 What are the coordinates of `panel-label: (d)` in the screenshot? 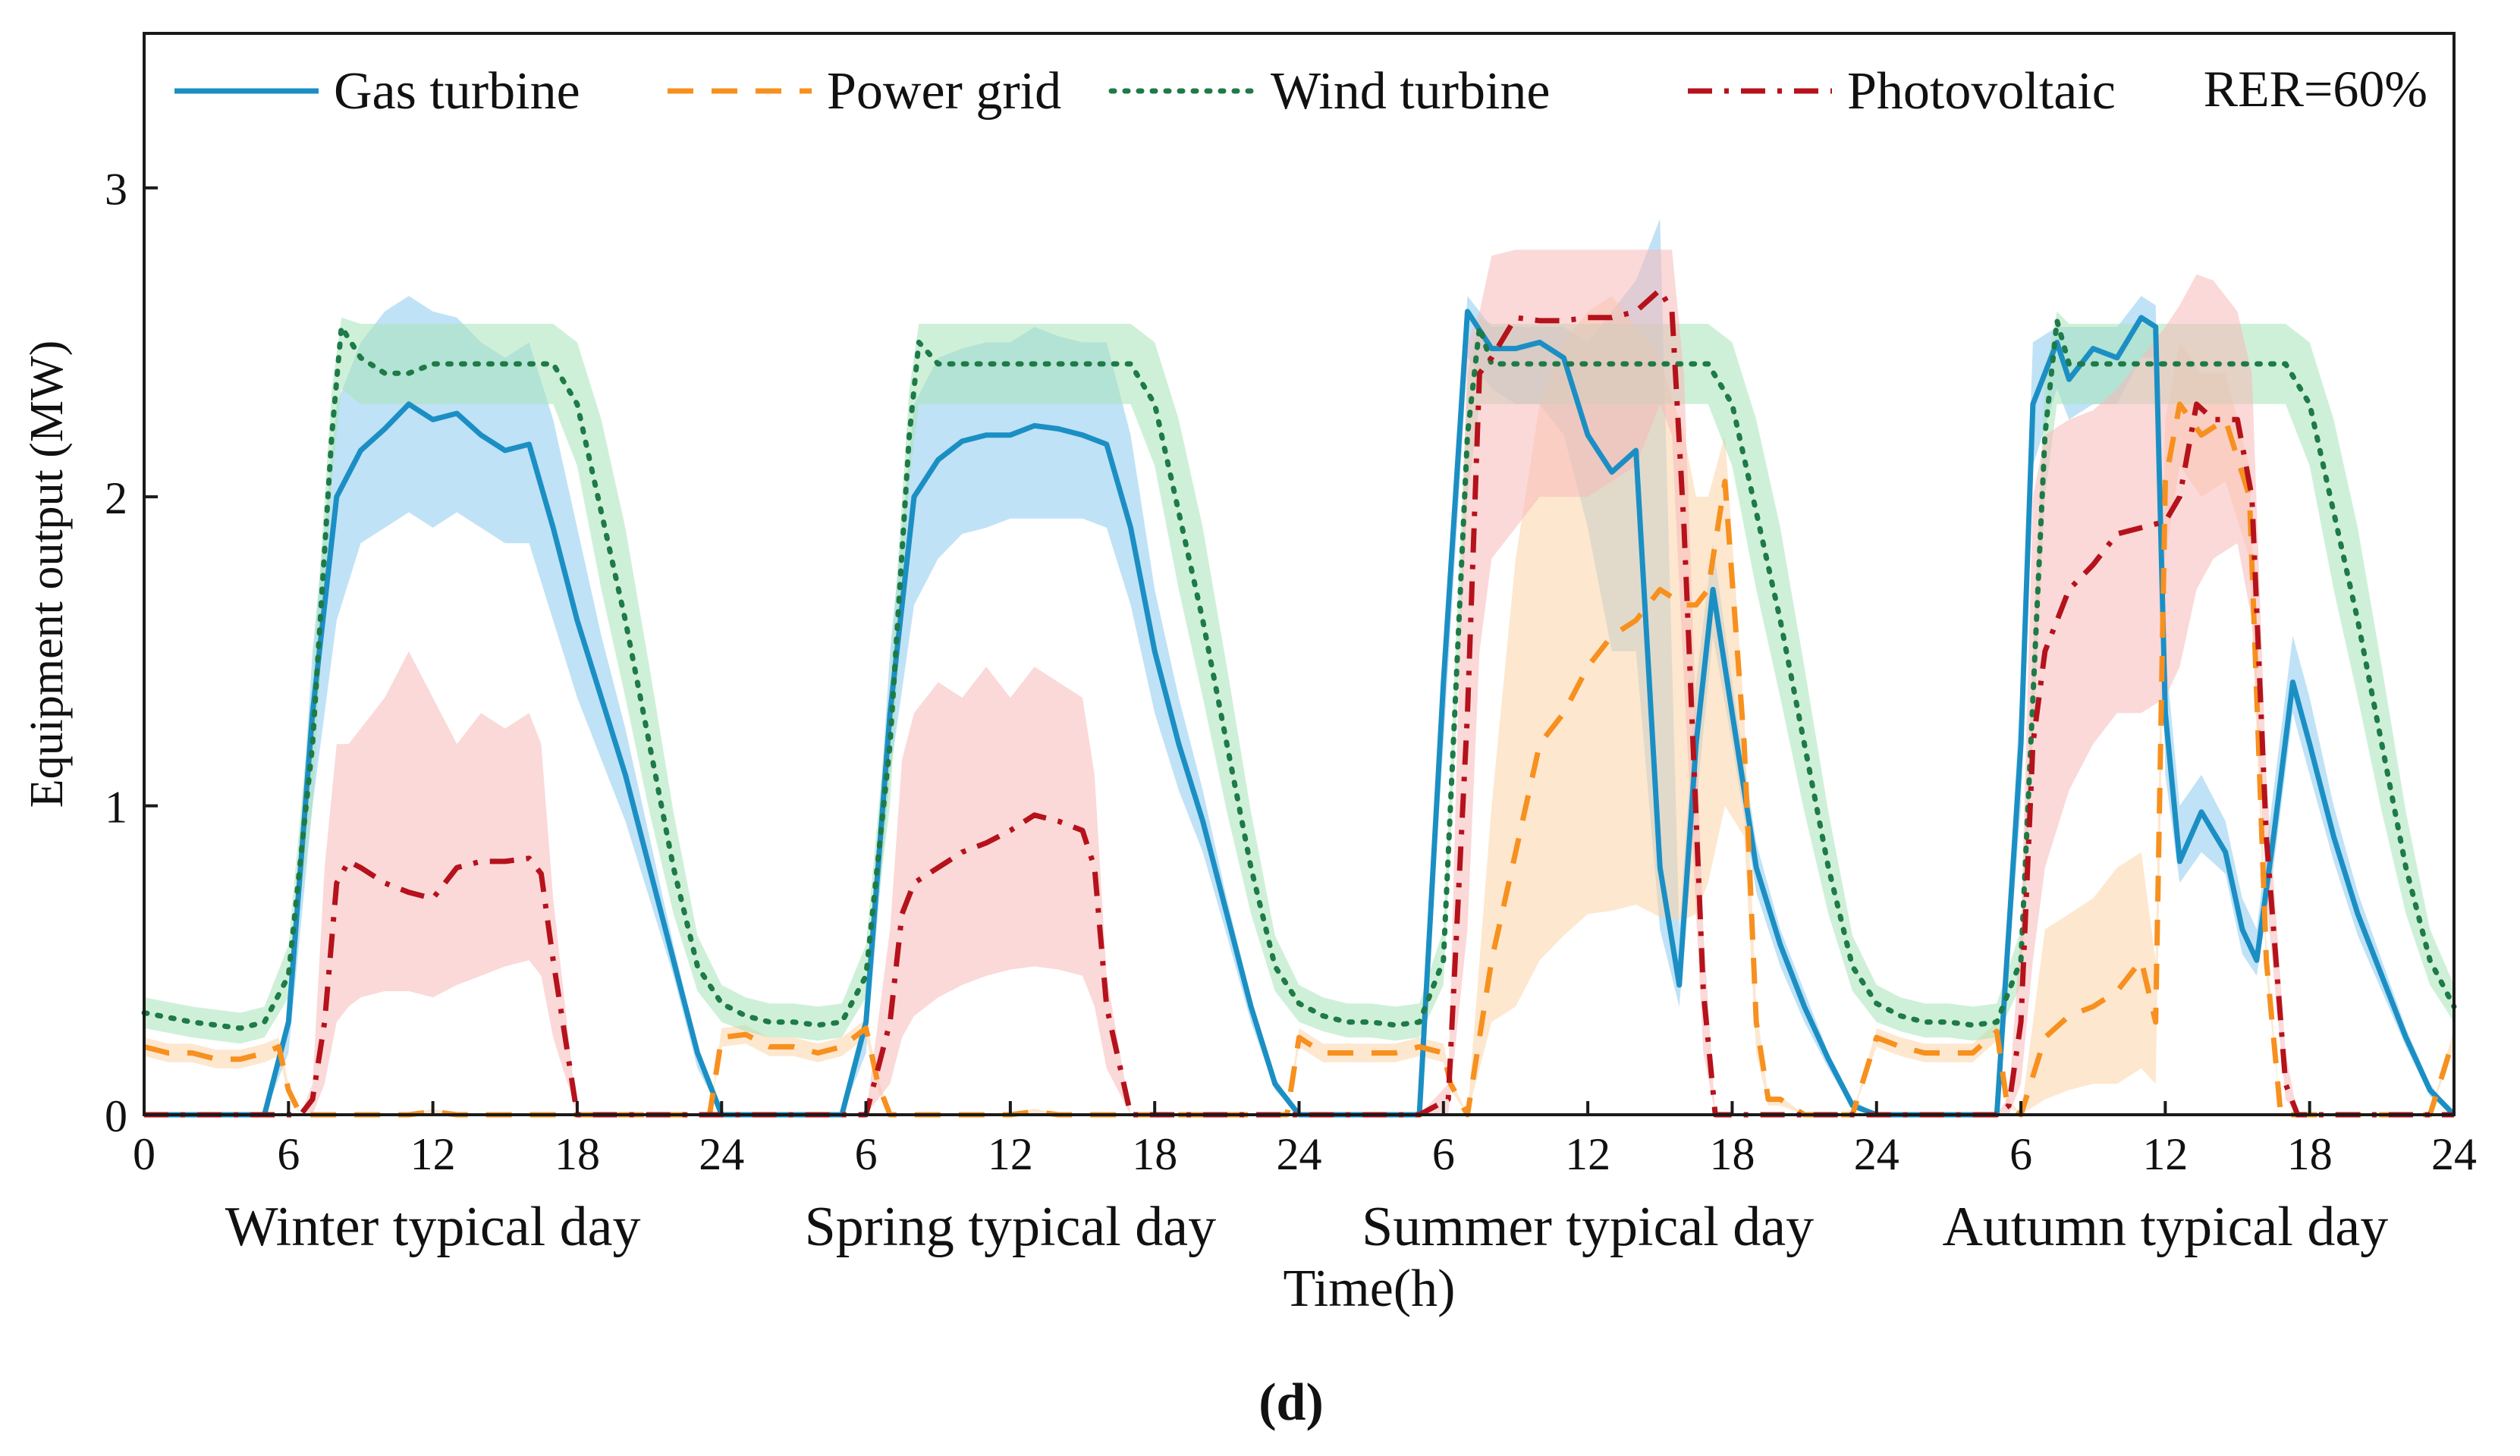 It's located at (1291, 1402).